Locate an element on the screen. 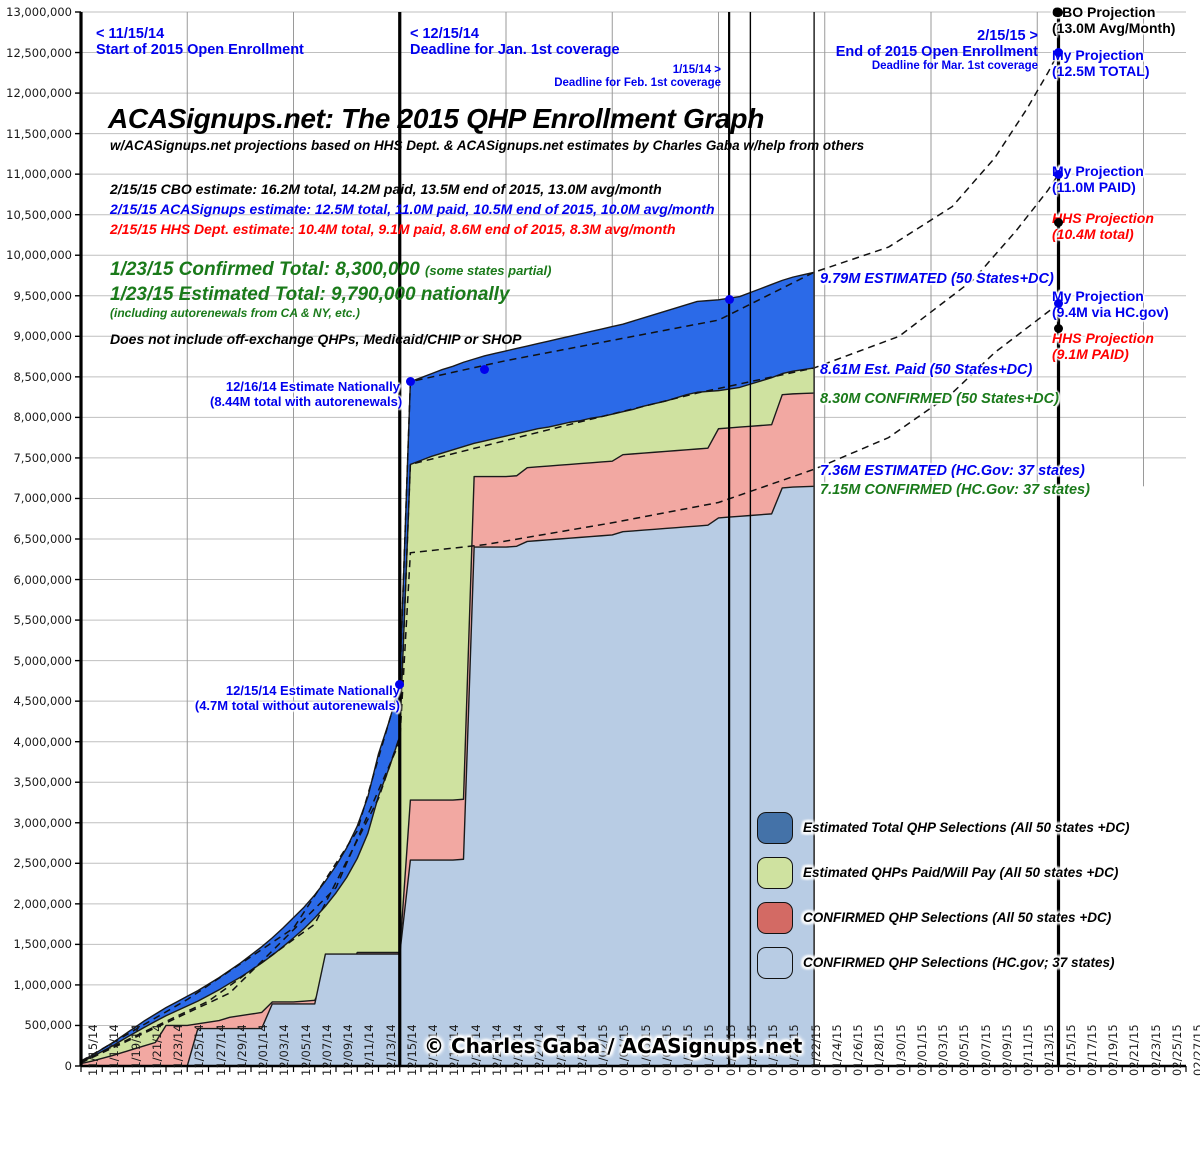 Image resolution: width=1200 pixels, height=1150 pixels. x-tick-label: 02/09/15 is located at coordinates (1006, 1050).